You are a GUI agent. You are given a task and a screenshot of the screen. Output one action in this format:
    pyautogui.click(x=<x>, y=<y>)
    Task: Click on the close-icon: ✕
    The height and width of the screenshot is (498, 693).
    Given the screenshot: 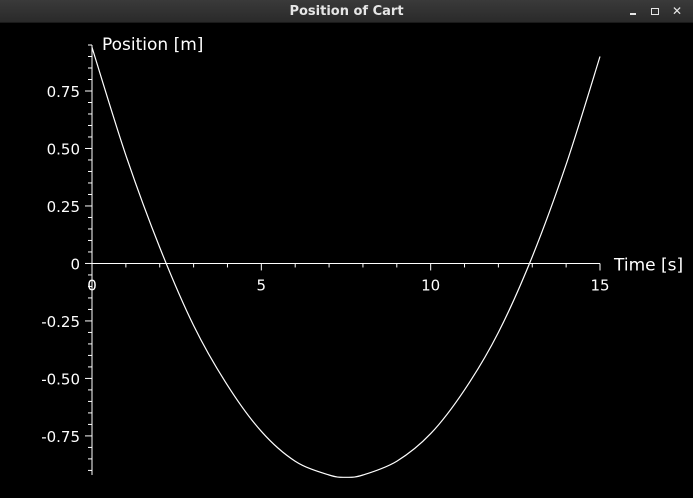 What is the action you would take?
    pyautogui.click(x=677, y=11)
    